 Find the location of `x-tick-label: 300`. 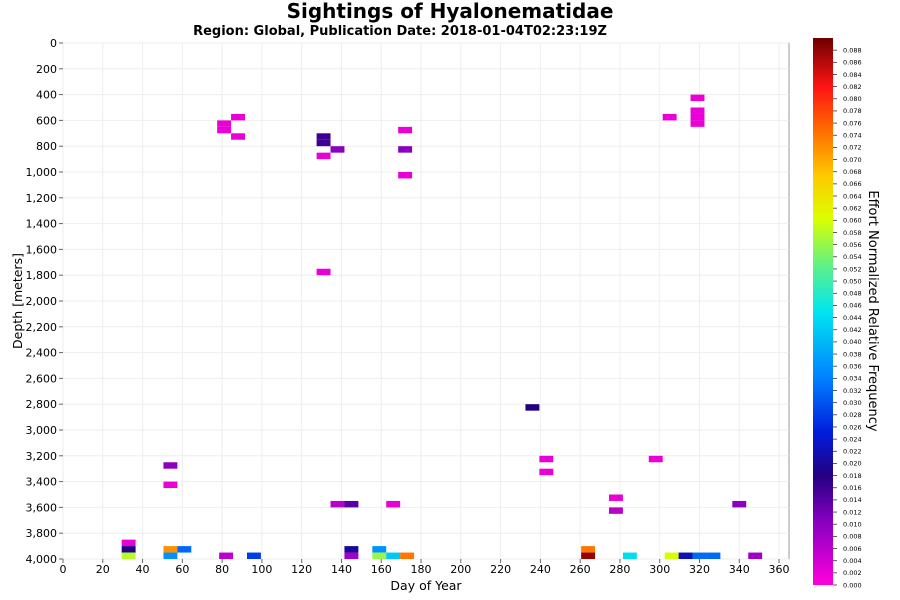

x-tick-label: 300 is located at coordinates (659, 569).